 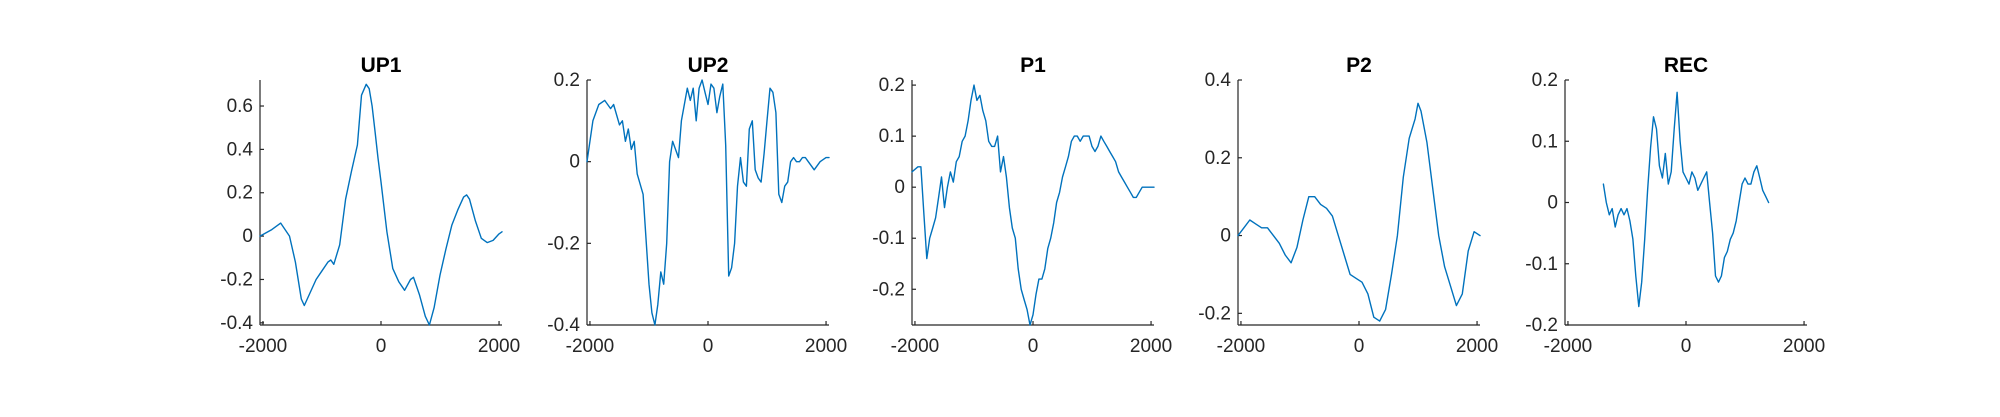 What do you see at coordinates (1359, 65) in the screenshot?
I see `subplot-title: P2` at bounding box center [1359, 65].